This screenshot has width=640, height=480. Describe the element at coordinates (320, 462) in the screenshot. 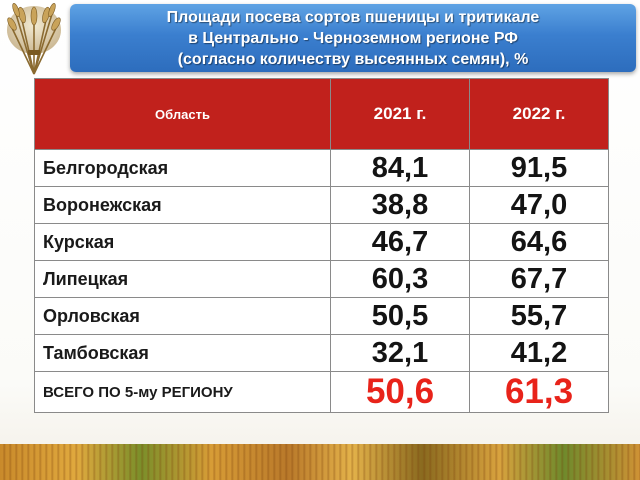

I see `wheat-field-footer-strip` at that location.